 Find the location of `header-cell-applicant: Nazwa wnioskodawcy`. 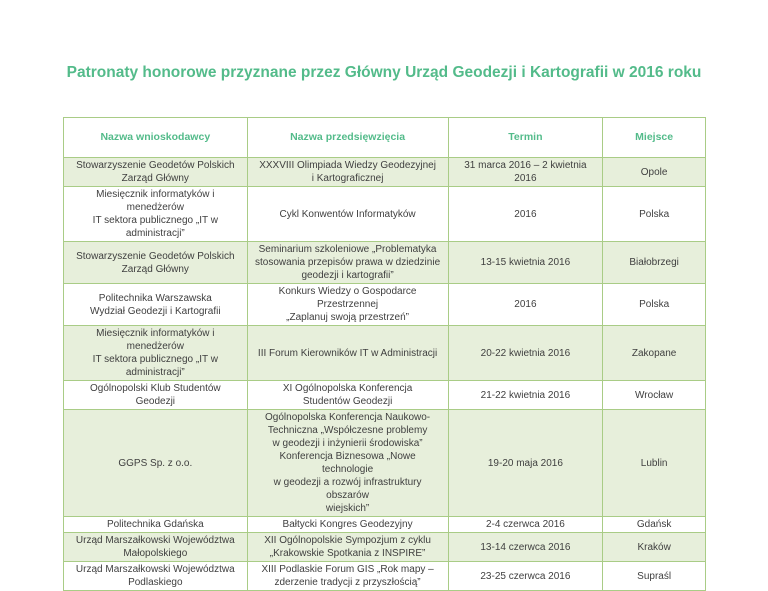

header-cell-applicant: Nazwa wnioskodawcy is located at coordinates (155, 137).